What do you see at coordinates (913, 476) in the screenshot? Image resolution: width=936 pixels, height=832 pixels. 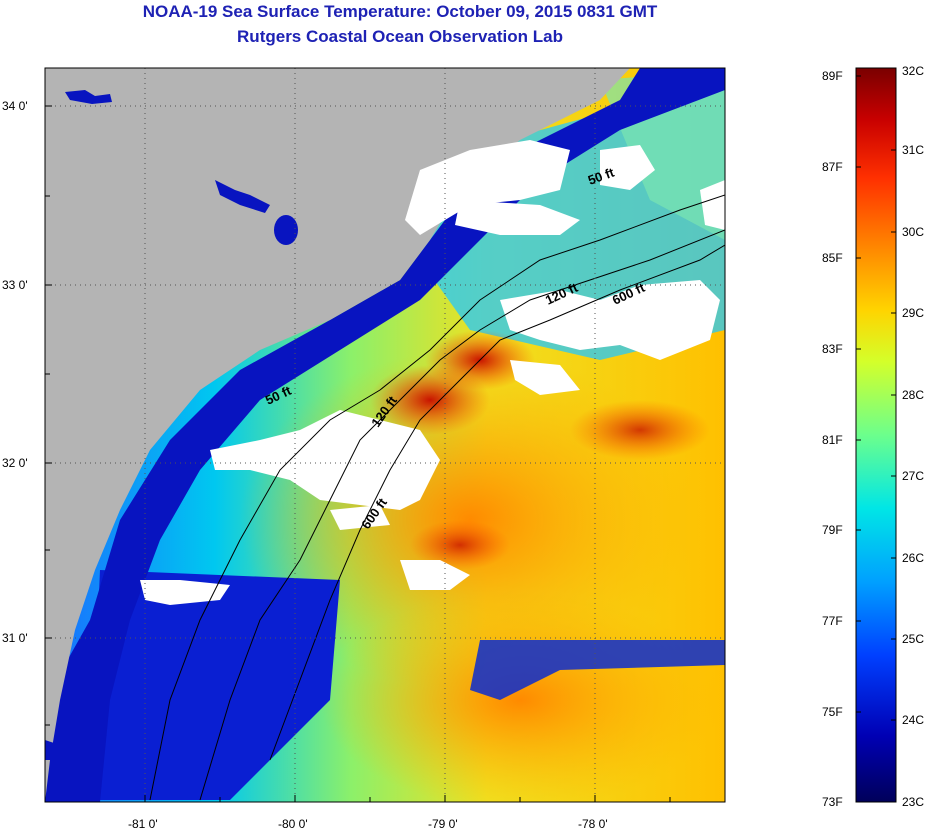 I see `colorbar-c-label-27: 27C` at bounding box center [913, 476].